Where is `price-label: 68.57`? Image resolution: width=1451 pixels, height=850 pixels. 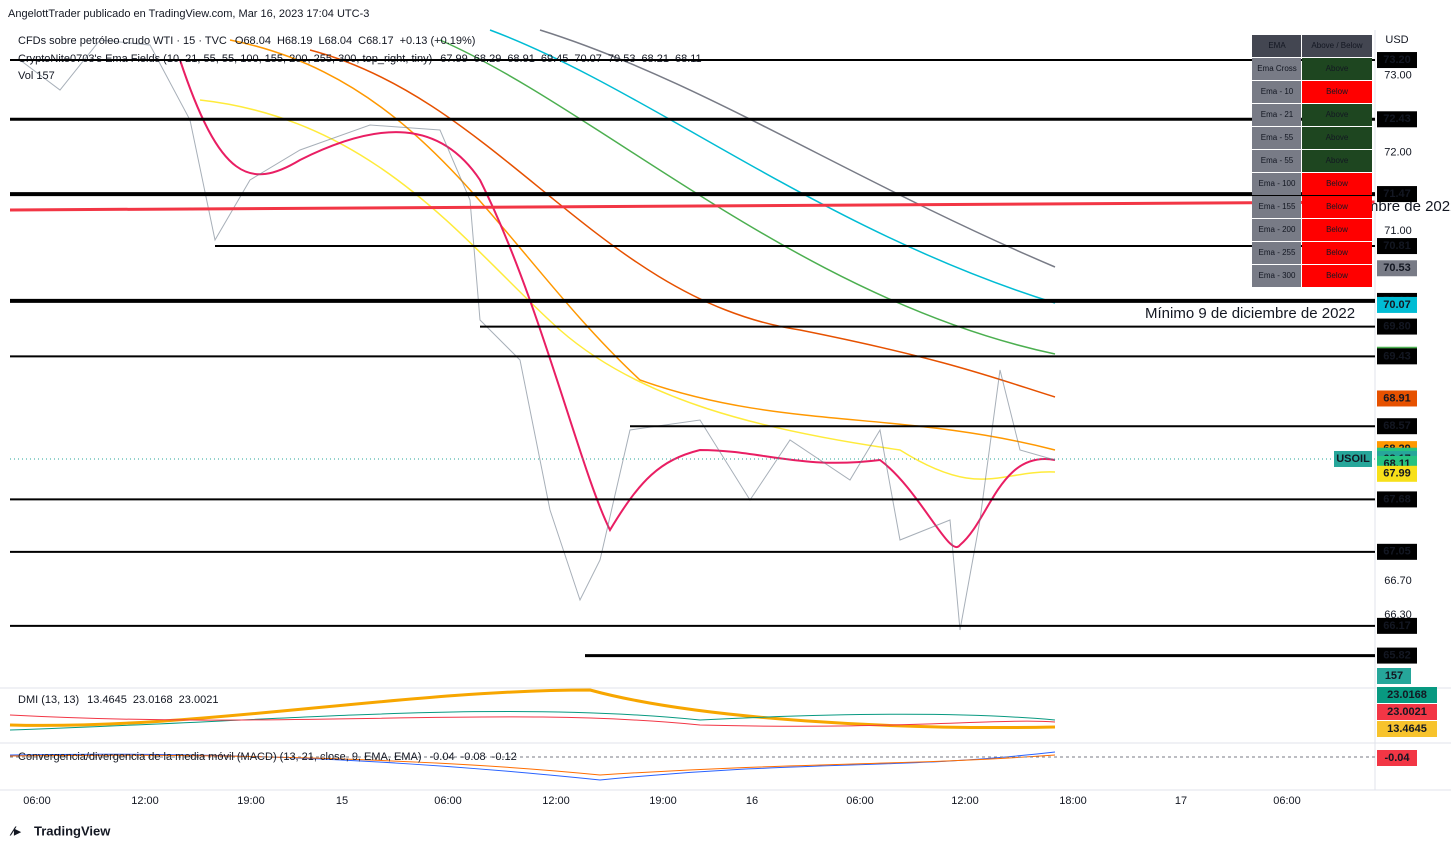 price-label: 68.57 is located at coordinates (1397, 426).